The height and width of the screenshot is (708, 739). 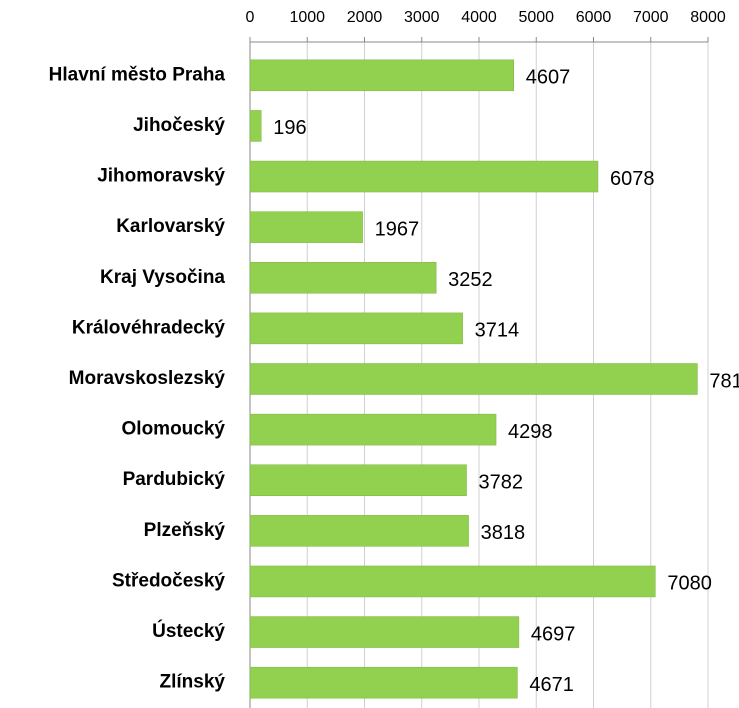 I want to click on value-label: 3252, so click(x=470, y=280).